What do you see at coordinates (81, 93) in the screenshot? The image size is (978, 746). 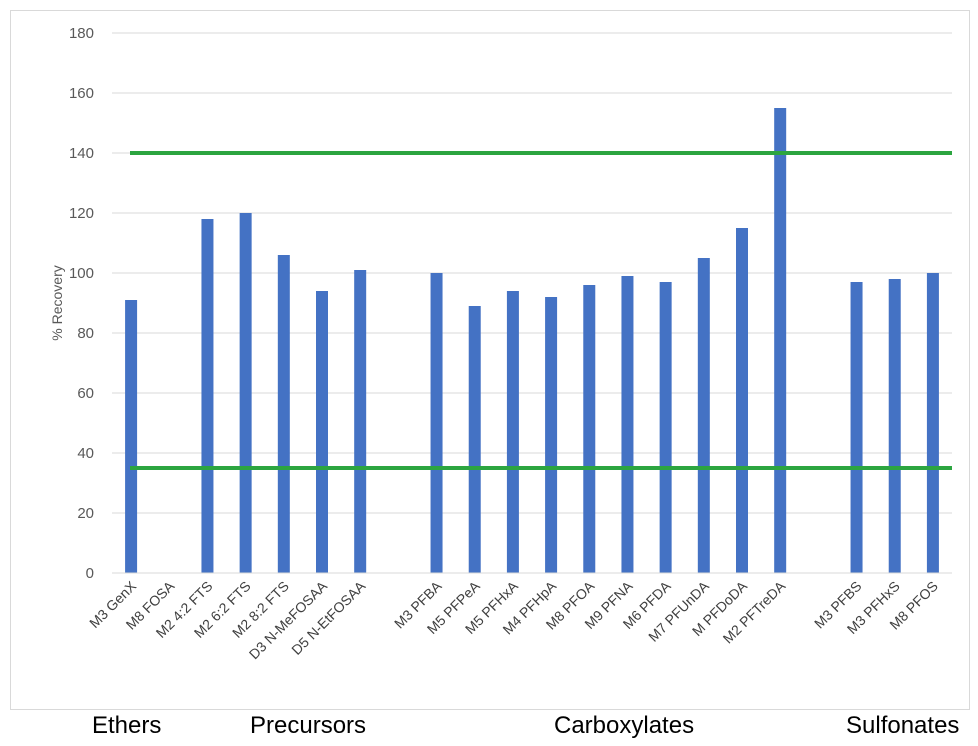 I see `y-tick-label: 160` at bounding box center [81, 93].